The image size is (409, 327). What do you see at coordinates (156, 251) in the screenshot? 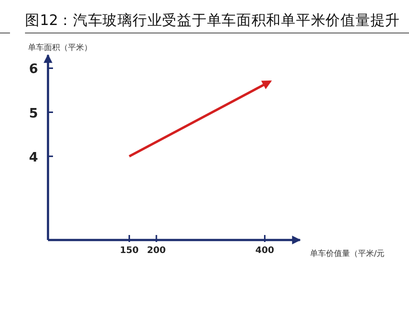
I see `x-tick-label: 200` at bounding box center [156, 251].